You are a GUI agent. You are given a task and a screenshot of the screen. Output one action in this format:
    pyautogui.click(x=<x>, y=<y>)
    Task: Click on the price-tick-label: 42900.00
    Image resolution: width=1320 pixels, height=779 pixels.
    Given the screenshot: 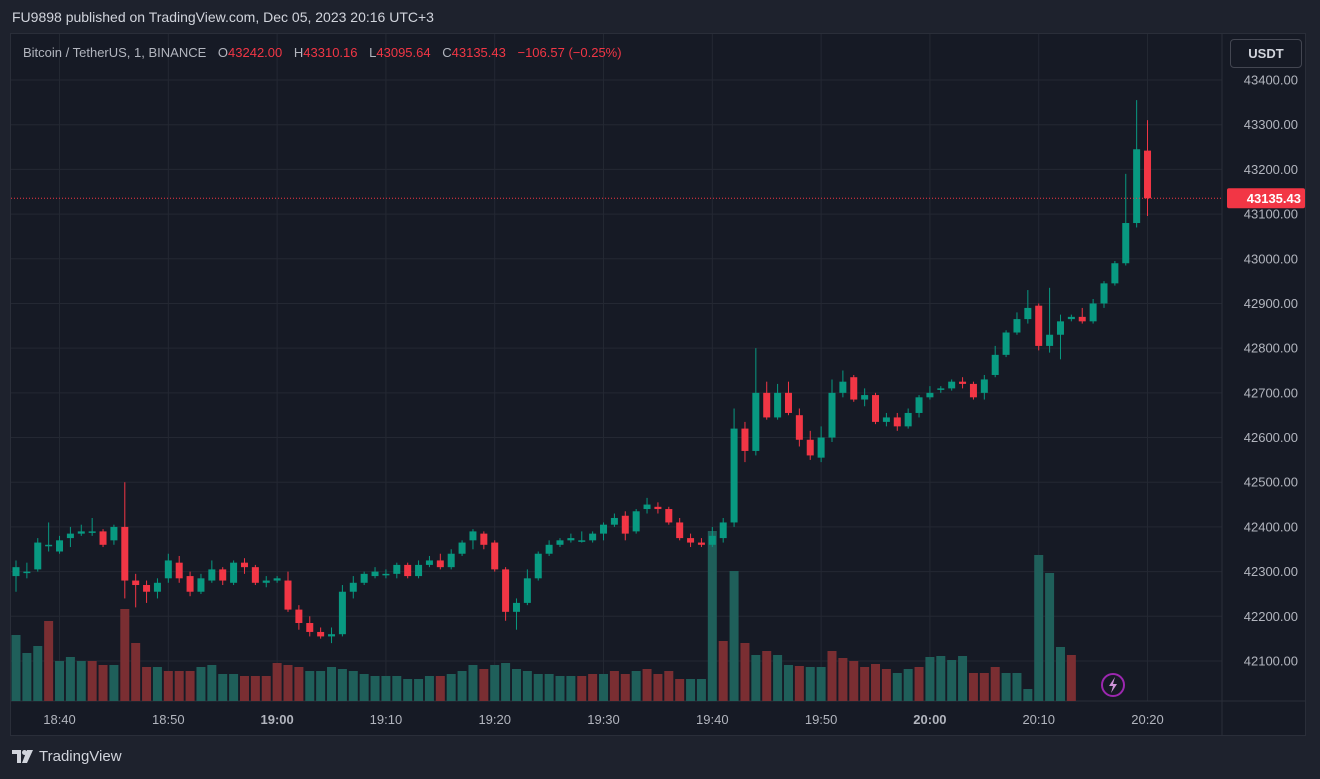 What is the action you would take?
    pyautogui.click(x=1271, y=303)
    